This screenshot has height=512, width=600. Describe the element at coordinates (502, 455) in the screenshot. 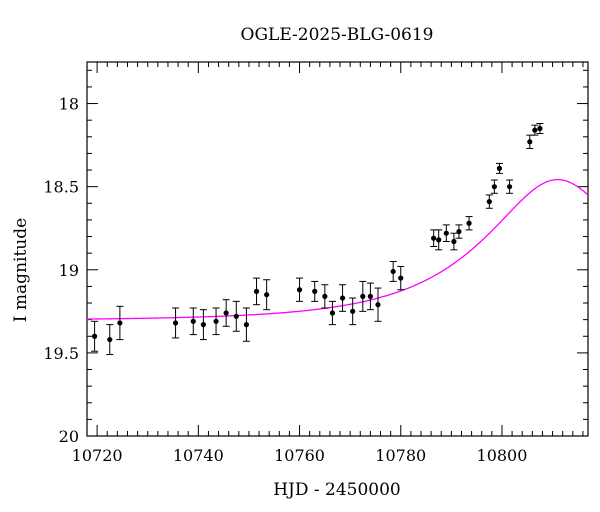

I see `x-tick-label: 10800` at that location.